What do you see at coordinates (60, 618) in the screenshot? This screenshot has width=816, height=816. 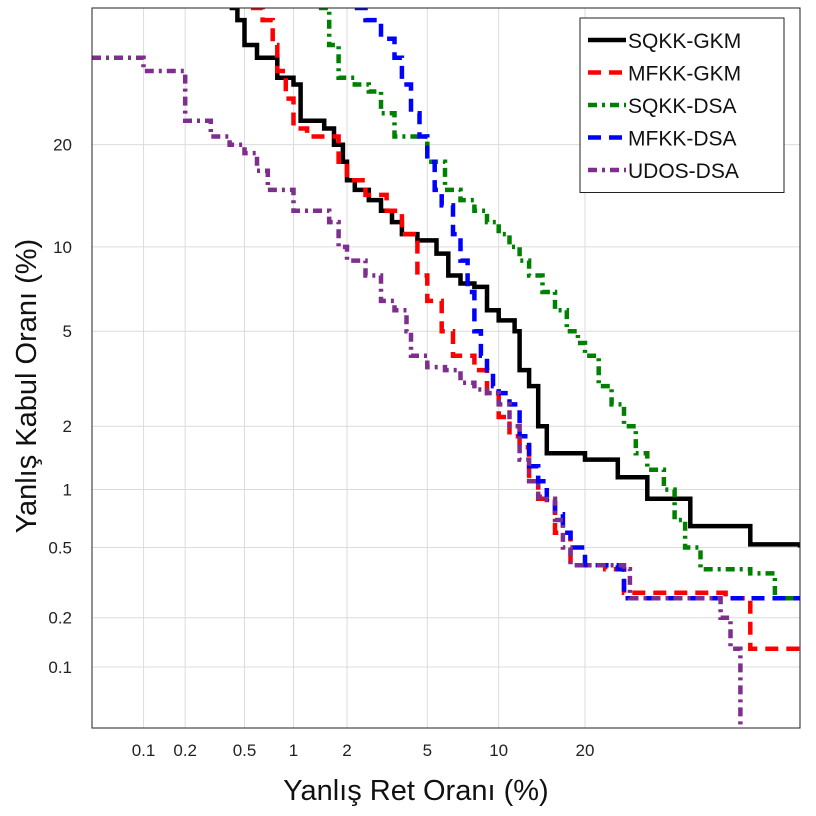 I see `y-tick-label: 0.2` at bounding box center [60, 618].